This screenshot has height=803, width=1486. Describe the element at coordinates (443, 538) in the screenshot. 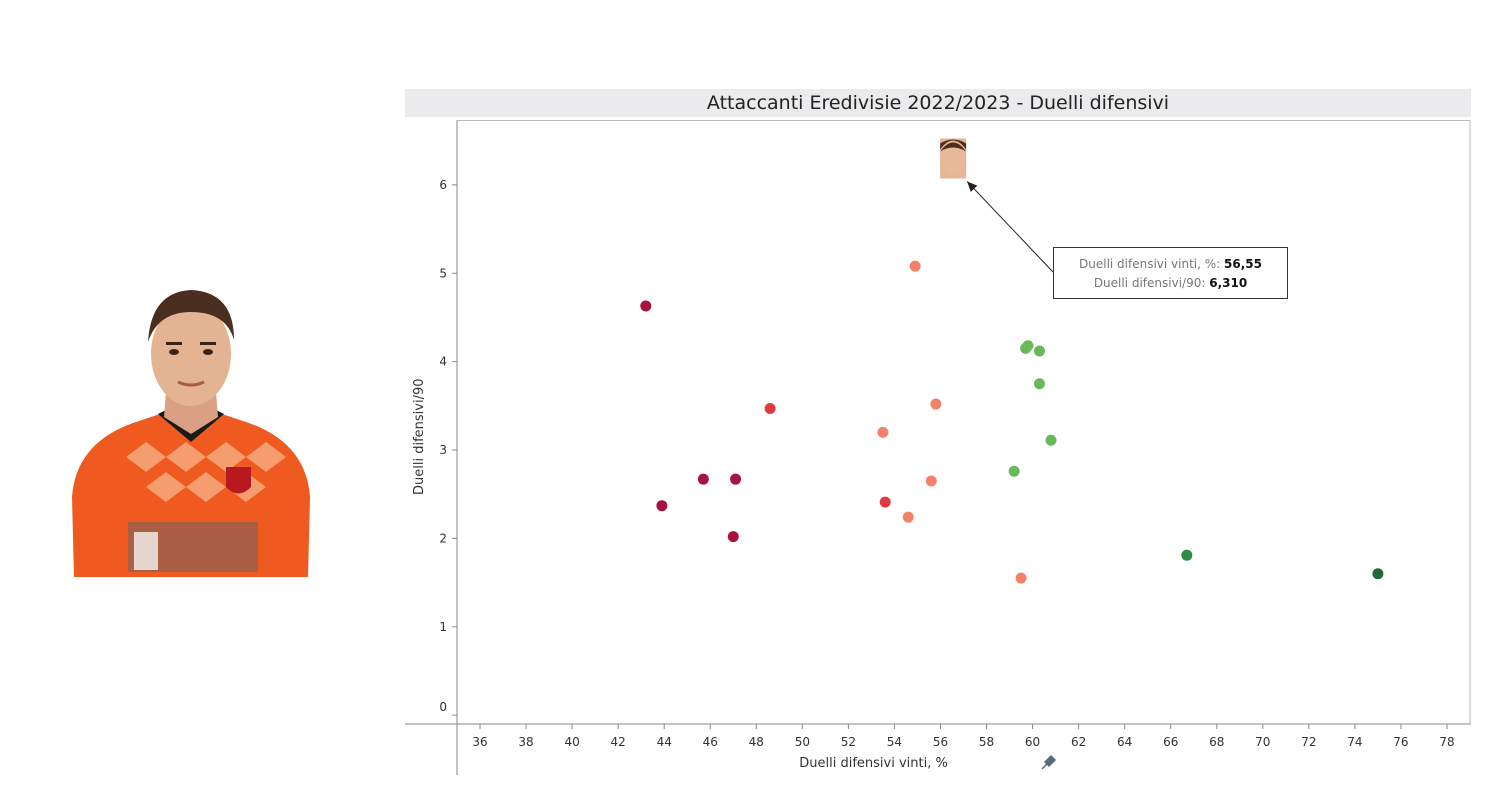

I see `y-tick-label: 2` at that location.